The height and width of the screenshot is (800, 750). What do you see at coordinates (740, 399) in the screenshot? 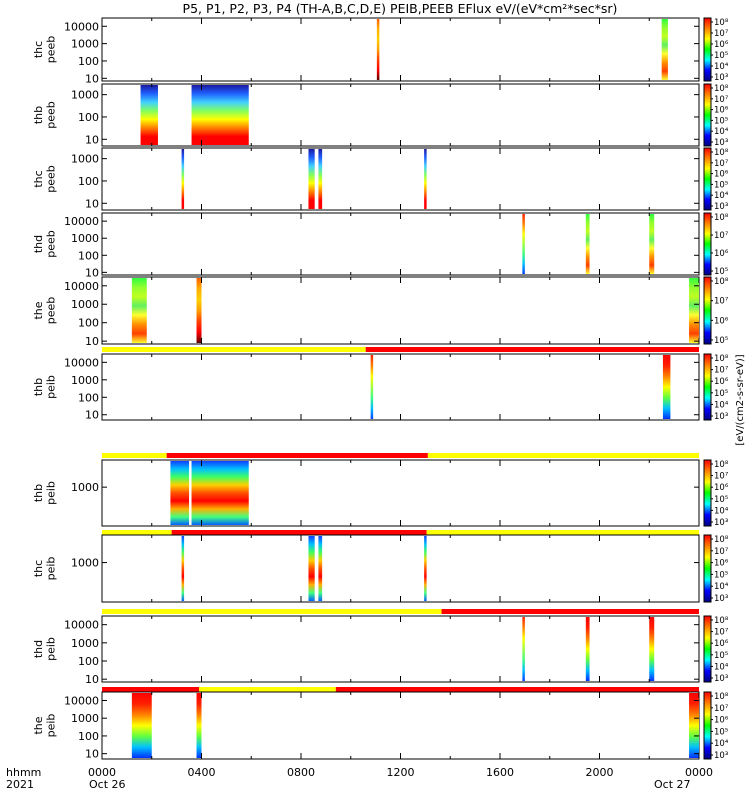
I see `colorbar-unit-label: [eV/(cm2-s-sr-eV)]` at bounding box center [740, 399].